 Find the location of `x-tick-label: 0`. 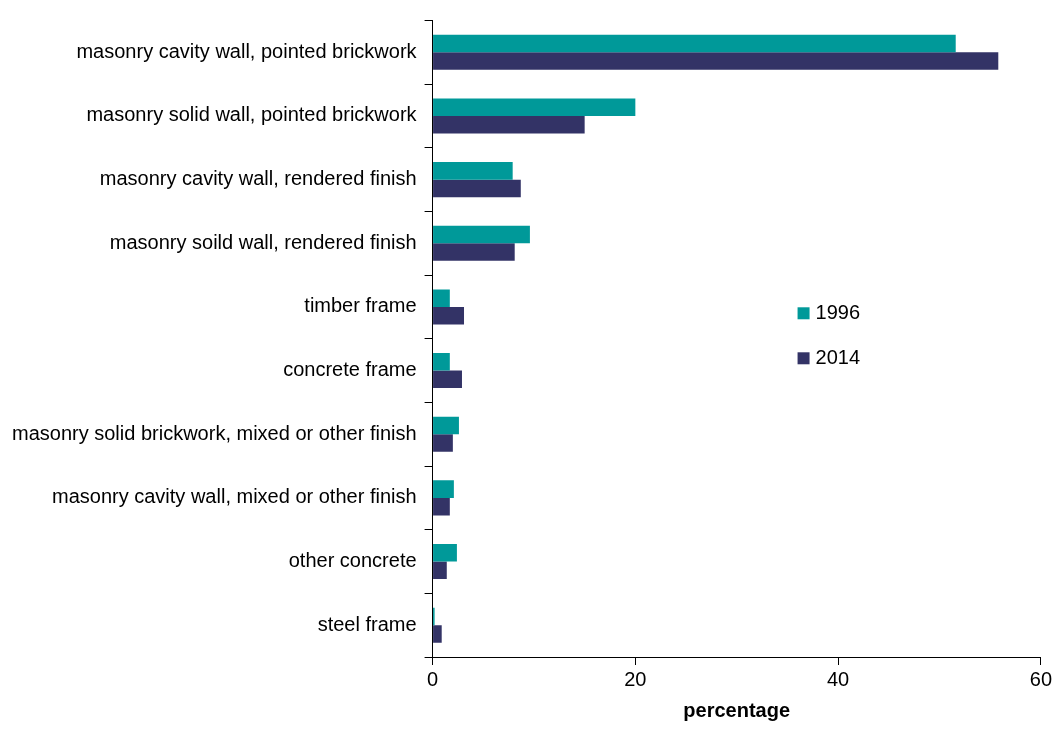

x-tick-label: 0 is located at coordinates (433, 678).